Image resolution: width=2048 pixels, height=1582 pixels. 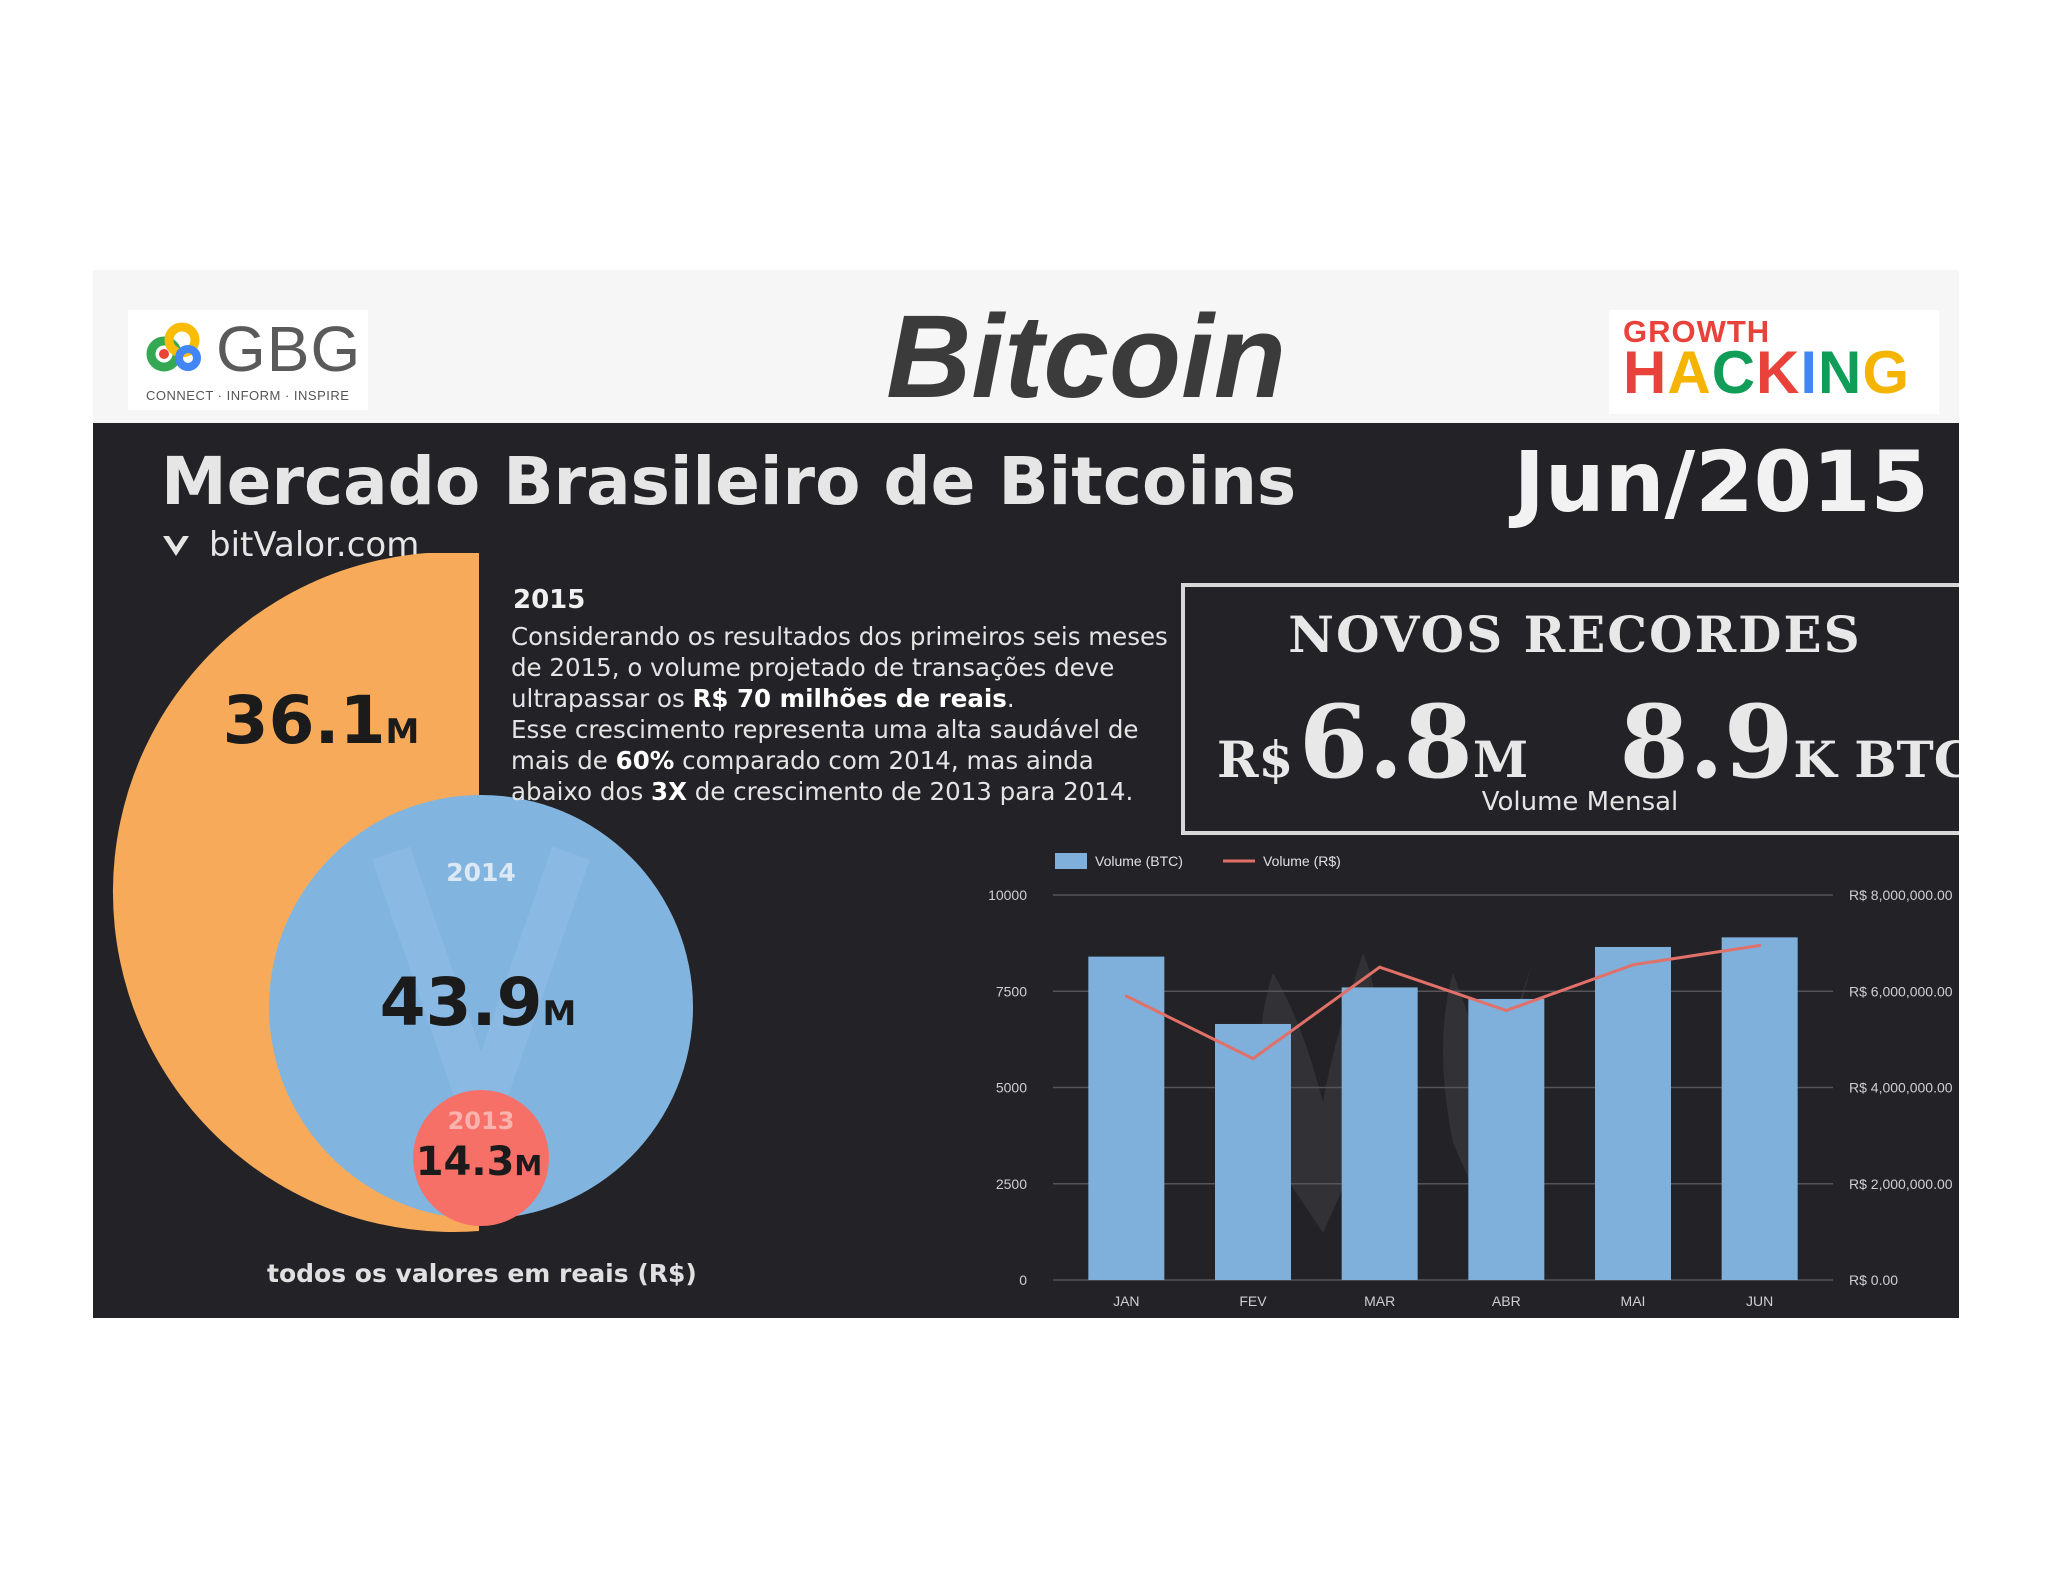 I want to click on growth-hacking-logo: GROWTH HACKING, so click(x=1774, y=362).